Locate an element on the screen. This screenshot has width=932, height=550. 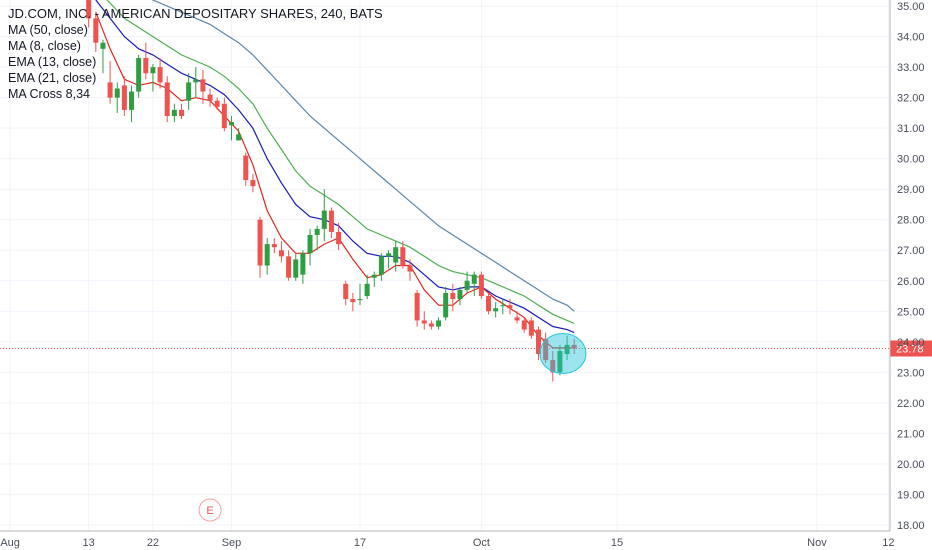
indicator-ema13: EMA (13, close) is located at coordinates (52, 62).